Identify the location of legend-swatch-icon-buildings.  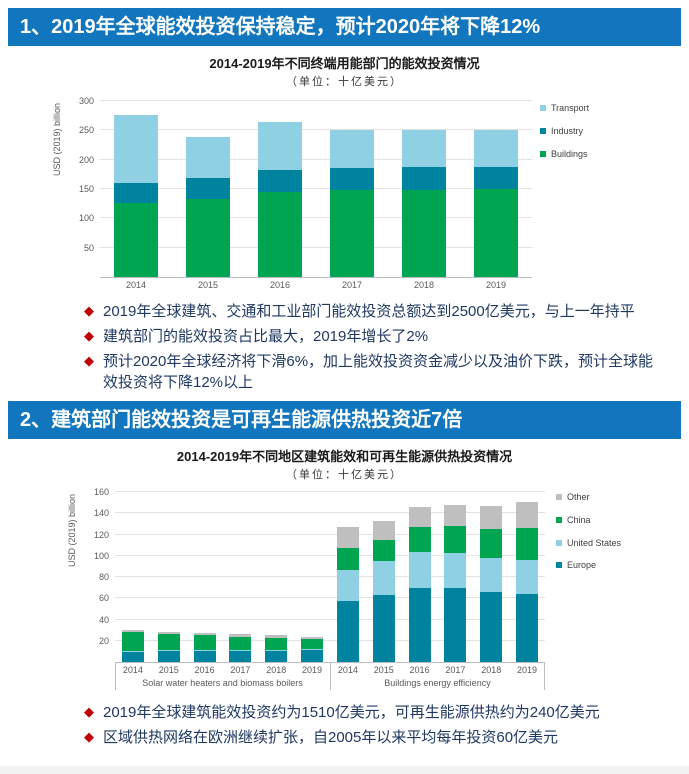
(543, 153).